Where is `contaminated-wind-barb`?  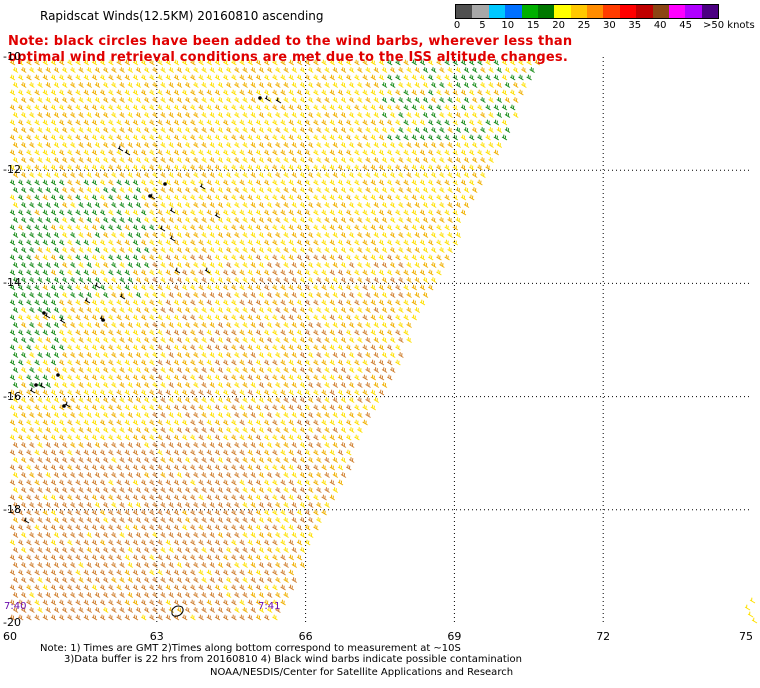 contaminated-wind-barb is located at coordinates (267, 98).